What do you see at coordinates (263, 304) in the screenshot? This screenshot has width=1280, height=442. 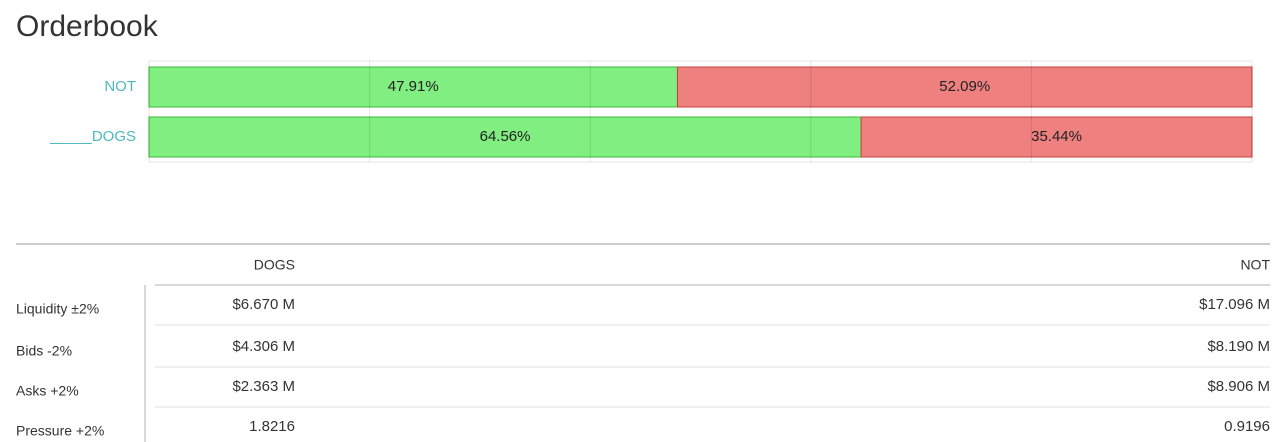 I see `table-cell: $6.670 M` at bounding box center [263, 304].